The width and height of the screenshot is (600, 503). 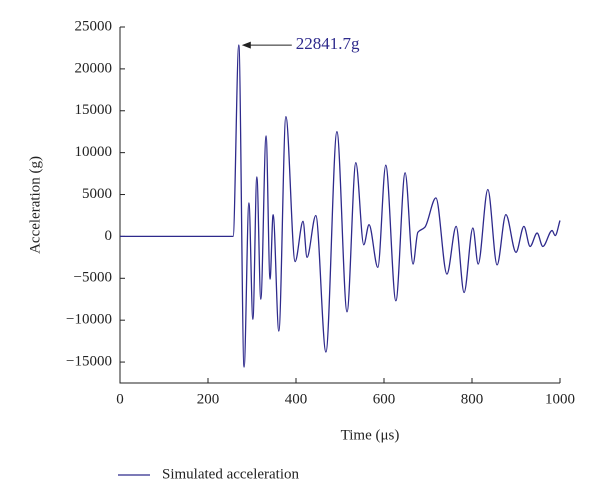 What do you see at coordinates (296, 399) in the screenshot?
I see `x-tick-label: 400` at bounding box center [296, 399].